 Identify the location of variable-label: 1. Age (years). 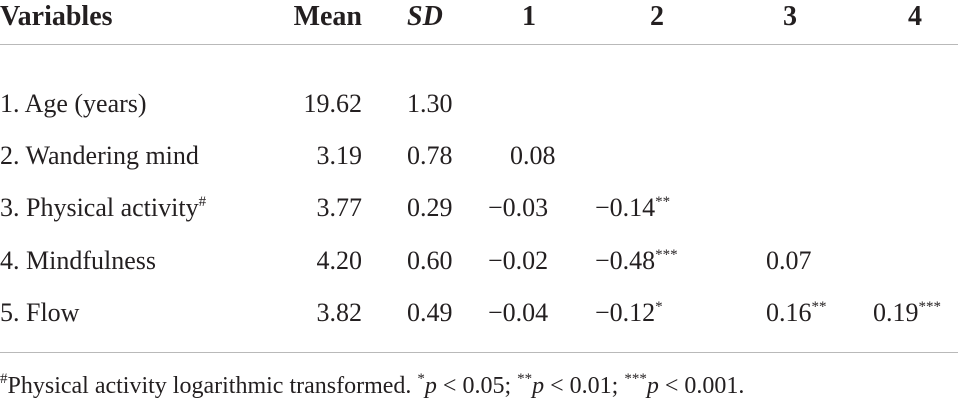
(73, 103).